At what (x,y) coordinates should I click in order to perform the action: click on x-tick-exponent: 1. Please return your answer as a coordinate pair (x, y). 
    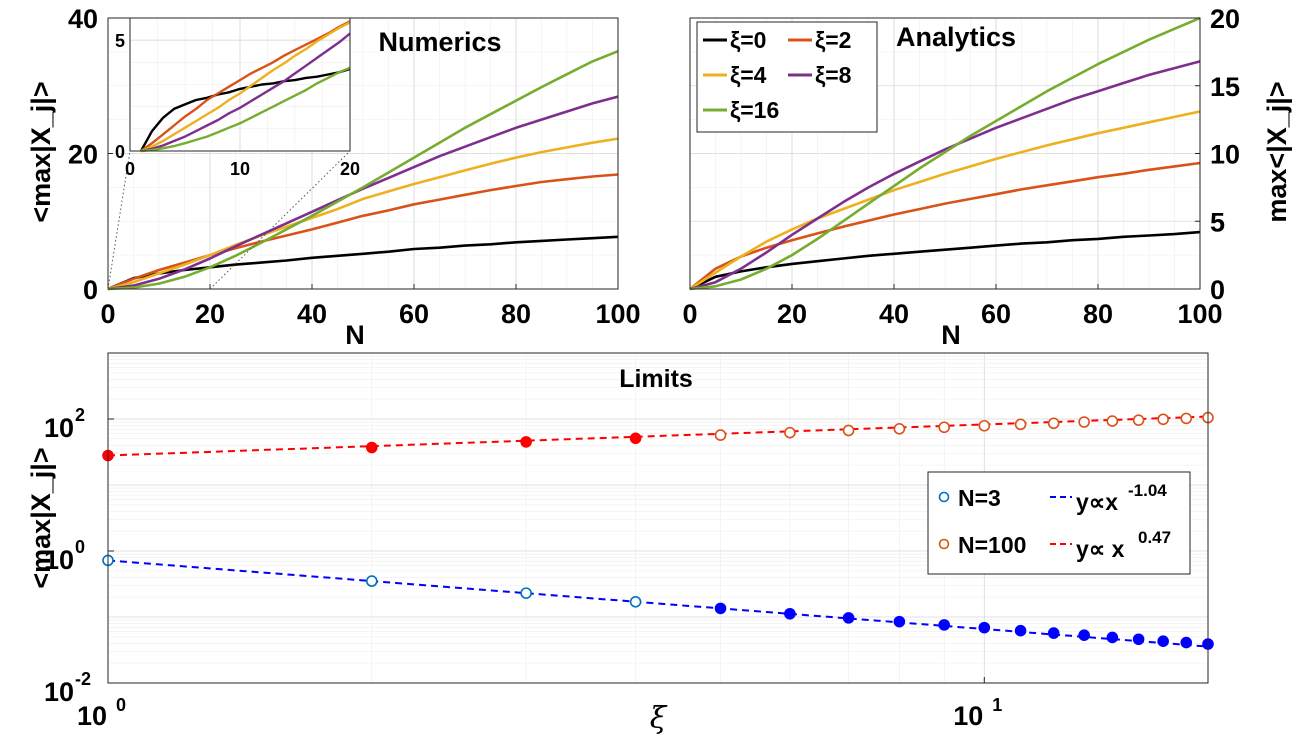
    Looking at the image, I should click on (997, 705).